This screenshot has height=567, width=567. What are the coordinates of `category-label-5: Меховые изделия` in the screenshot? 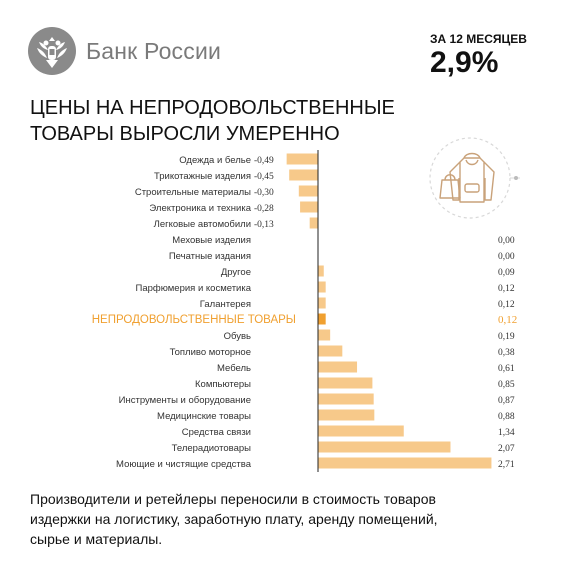 It's located at (211, 240).